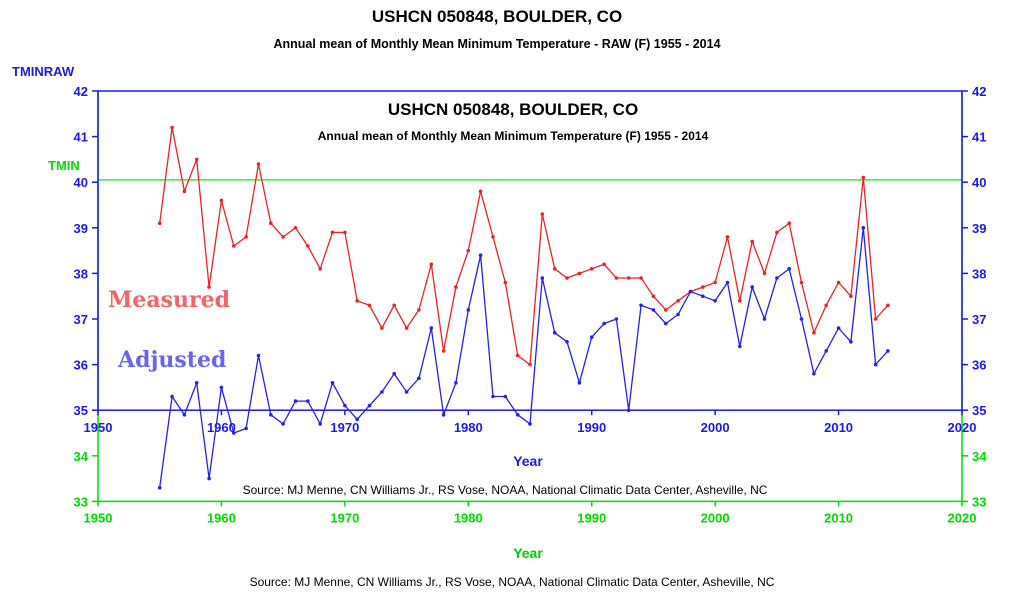  I want to click on outer-title: USHCN 050848, BOULDER, CO, so click(497, 16).